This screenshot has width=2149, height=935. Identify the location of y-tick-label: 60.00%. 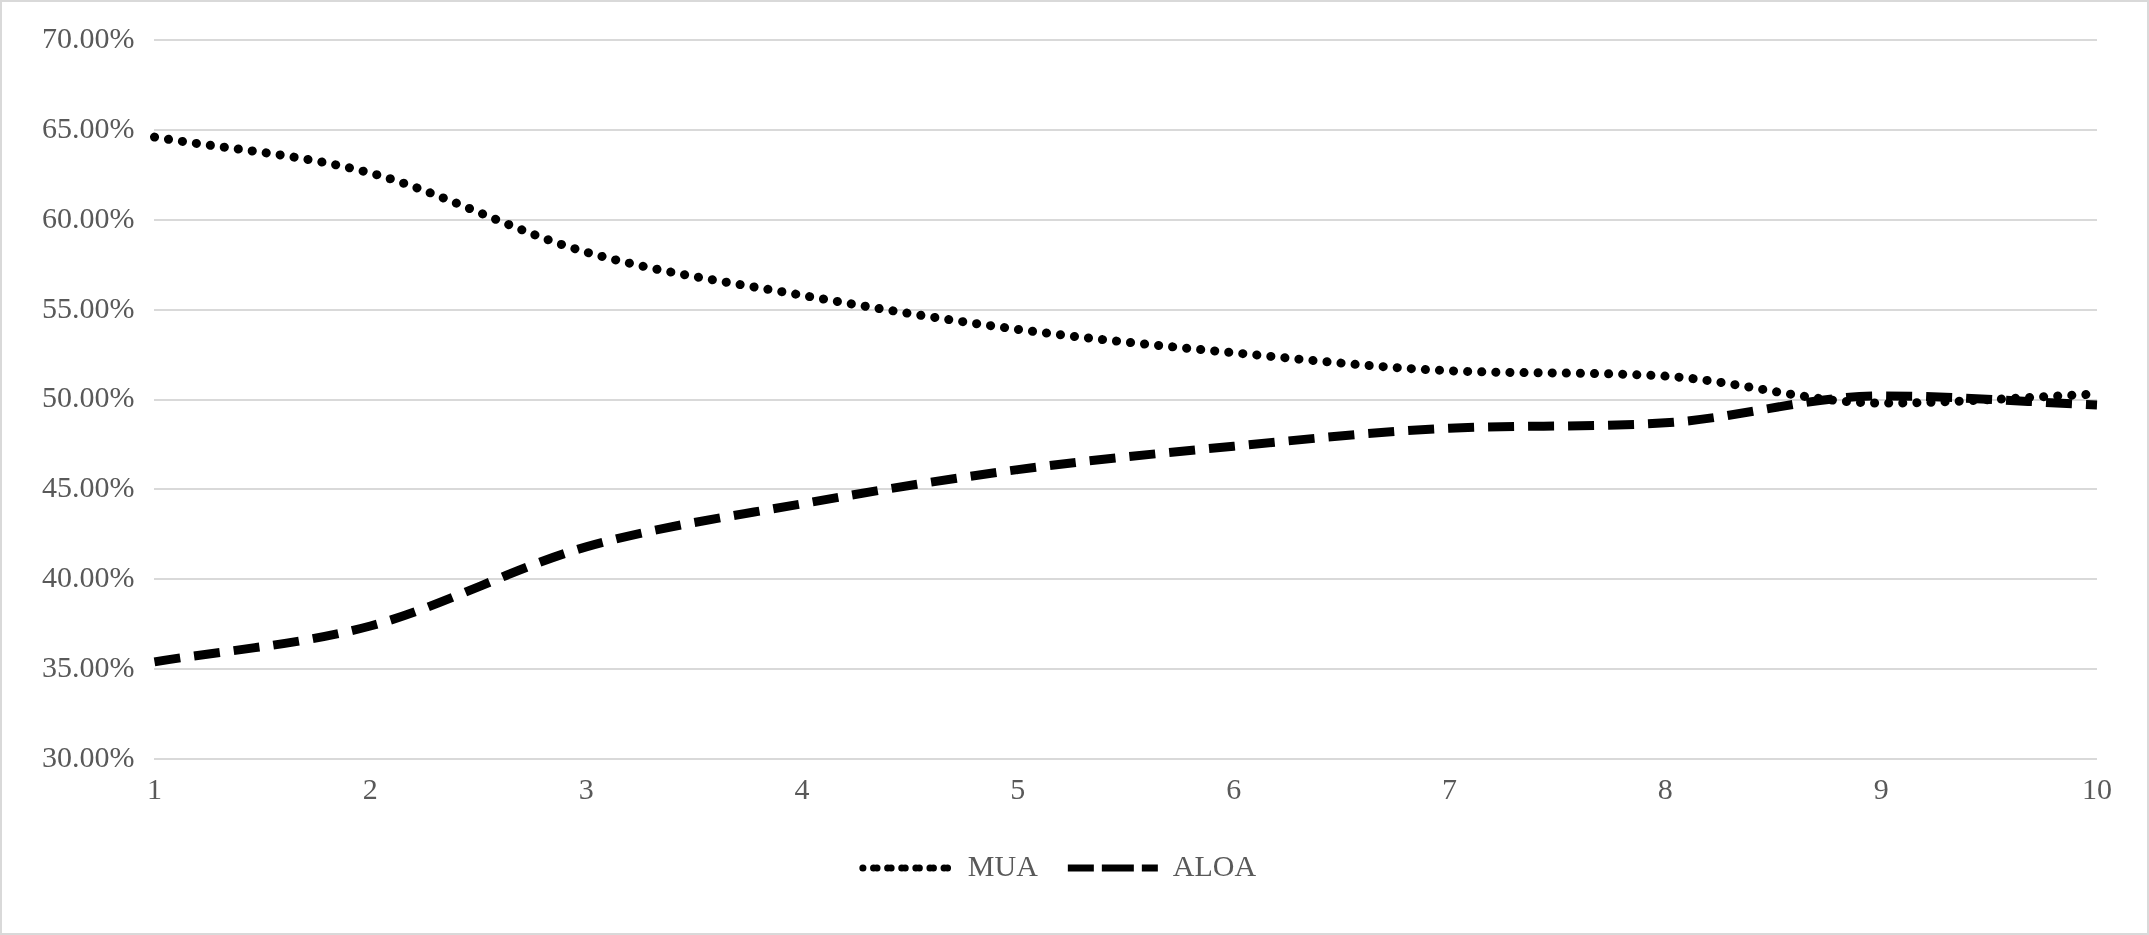
(88, 217).